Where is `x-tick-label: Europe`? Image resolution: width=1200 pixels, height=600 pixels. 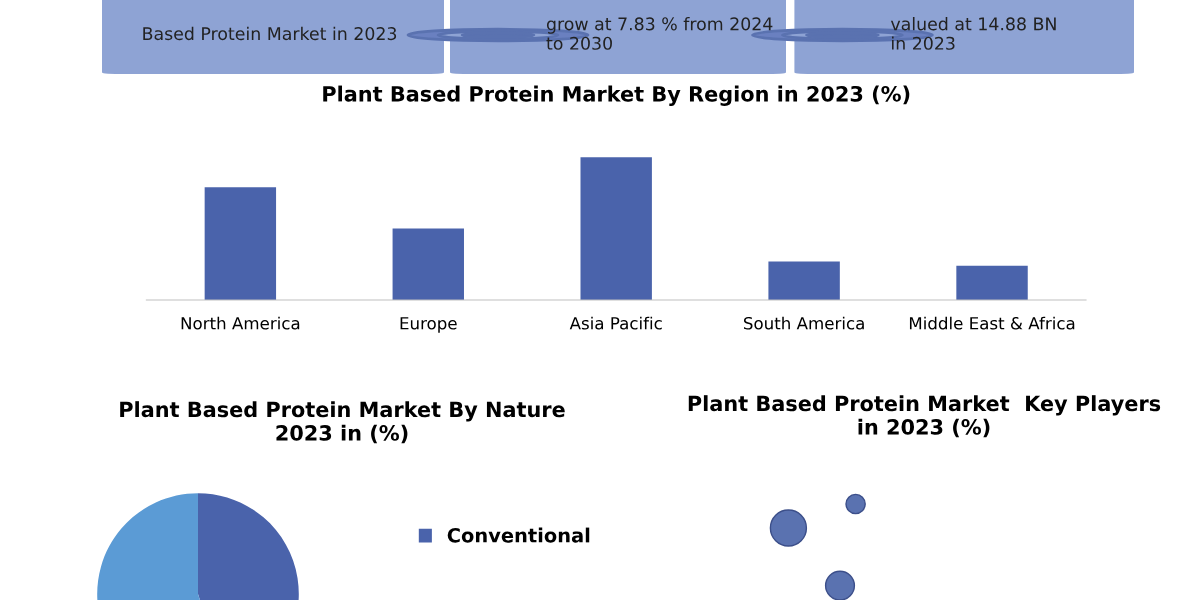
x-tick-label: Europe is located at coordinates (428, 325).